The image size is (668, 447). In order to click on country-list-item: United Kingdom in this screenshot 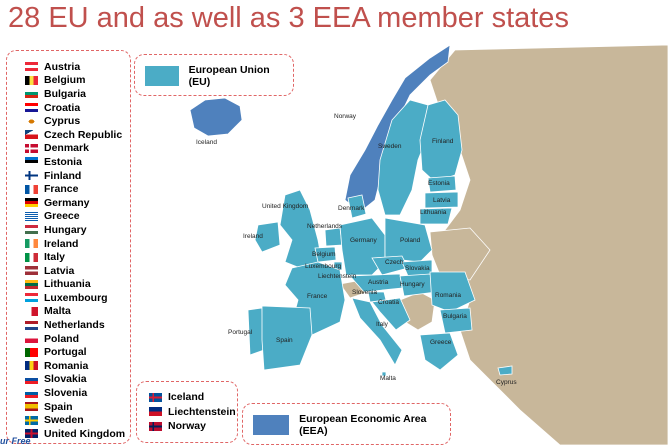, I will do `click(75, 434)`.